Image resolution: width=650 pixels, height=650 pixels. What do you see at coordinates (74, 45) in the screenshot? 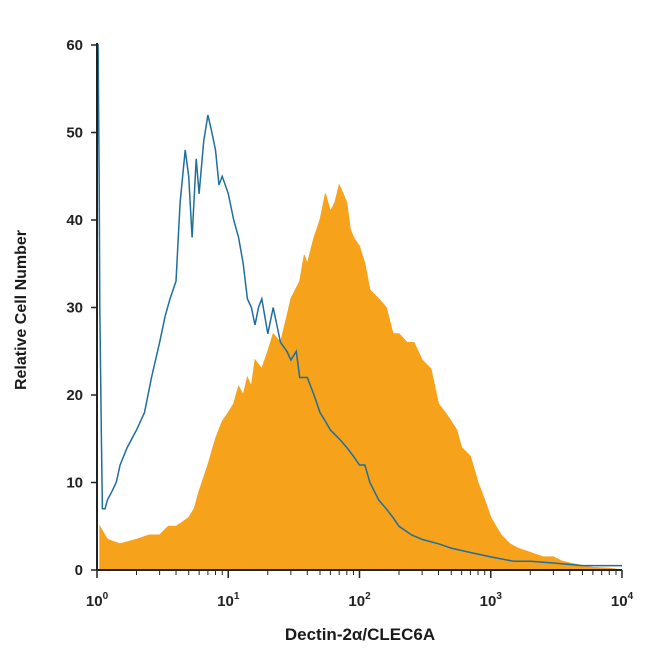
I see `y-tick-label: 60` at bounding box center [74, 45].